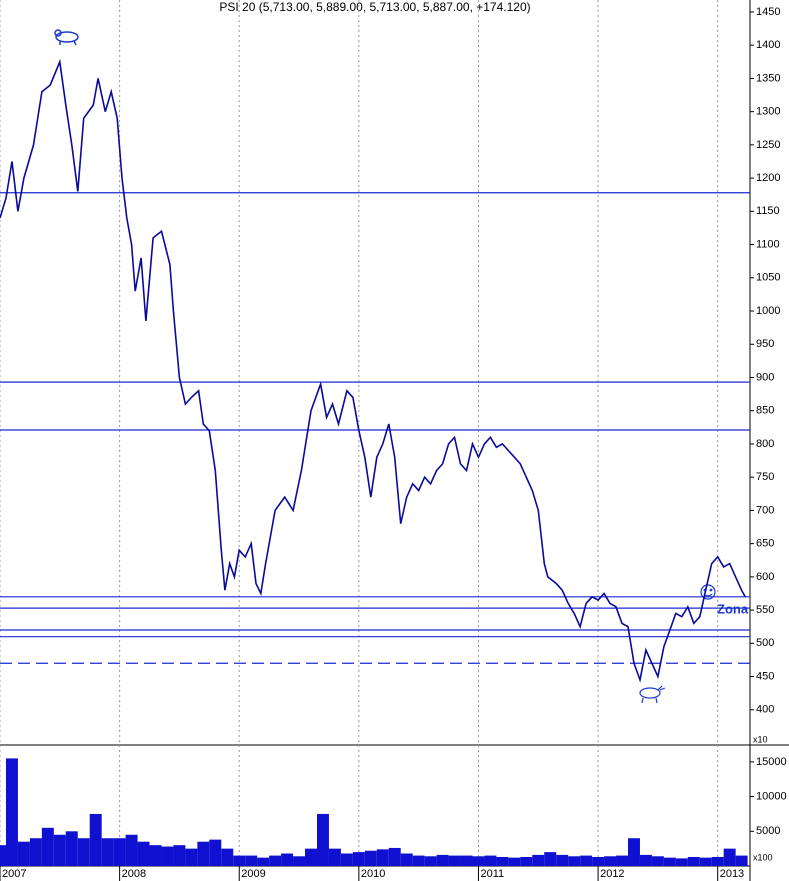 The image size is (789, 881). What do you see at coordinates (14, 874) in the screenshot?
I see `x-tick-label: 2007` at bounding box center [14, 874].